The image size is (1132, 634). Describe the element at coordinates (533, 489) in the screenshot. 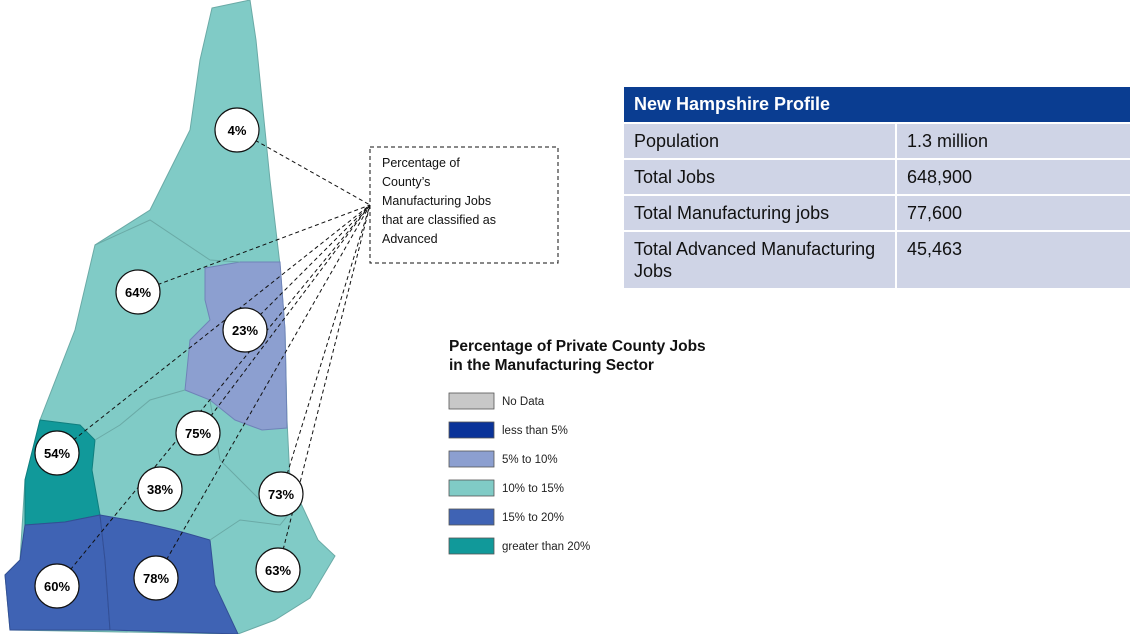

I see `legend-label: 10% to 15%` at that location.